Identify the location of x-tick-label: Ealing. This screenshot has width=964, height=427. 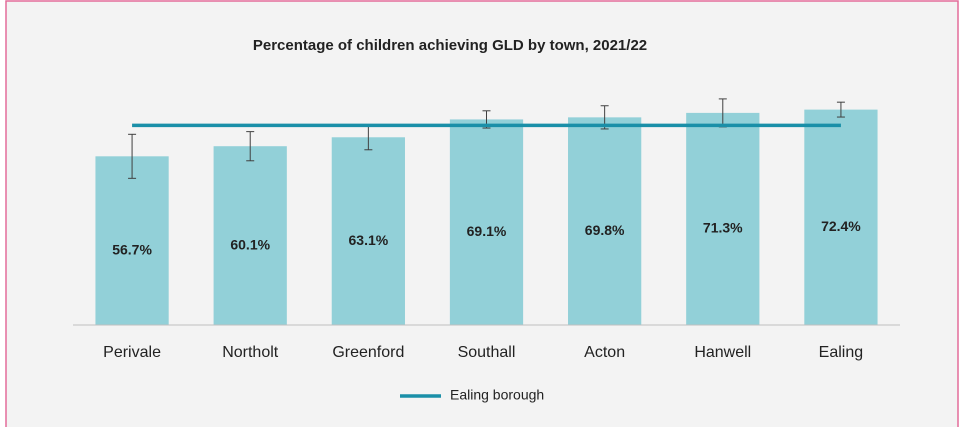
(841, 352).